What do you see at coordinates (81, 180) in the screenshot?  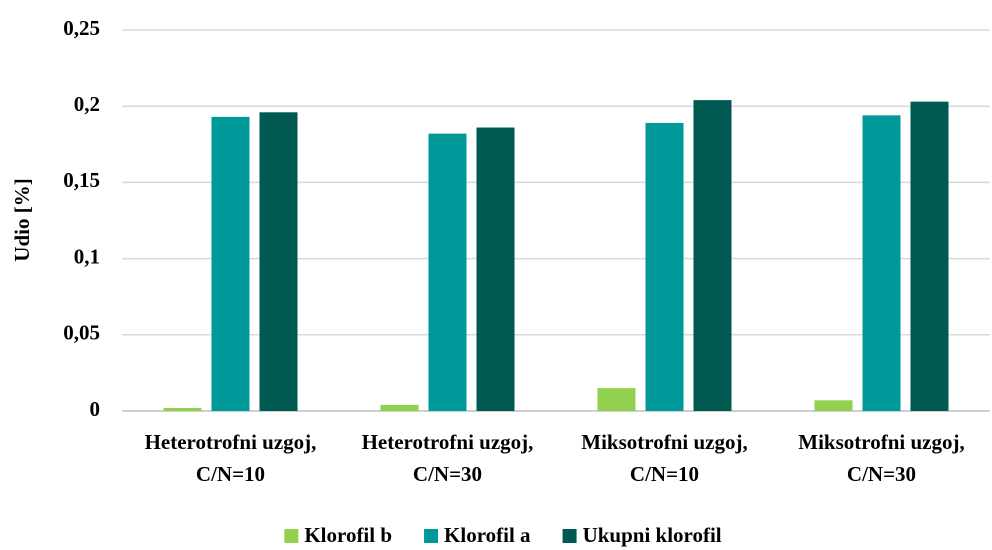 I see `y-tick-label: 0,15` at bounding box center [81, 180].